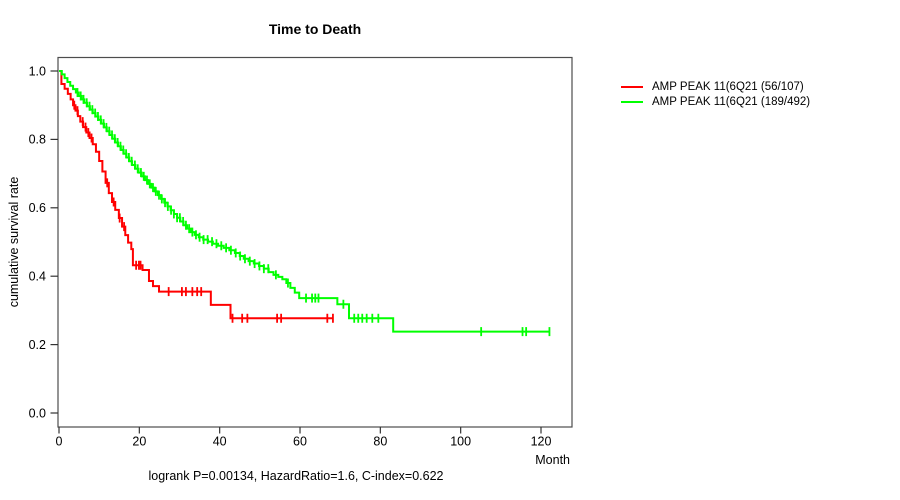  I want to click on legend-item-green-group: AMP PEAK 11(6Q21 (189/492), so click(715, 101).